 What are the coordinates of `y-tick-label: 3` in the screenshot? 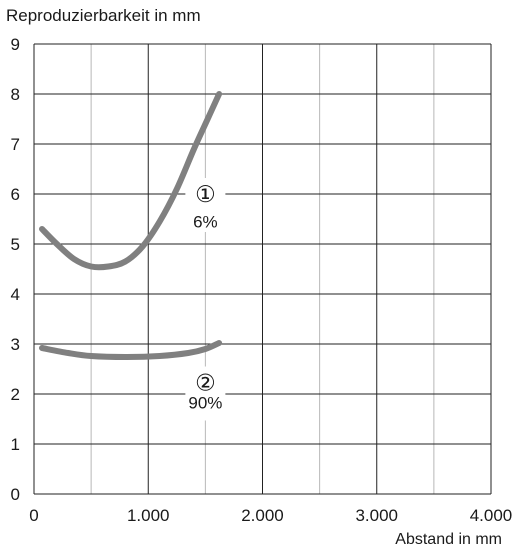 It's located at (15, 344).